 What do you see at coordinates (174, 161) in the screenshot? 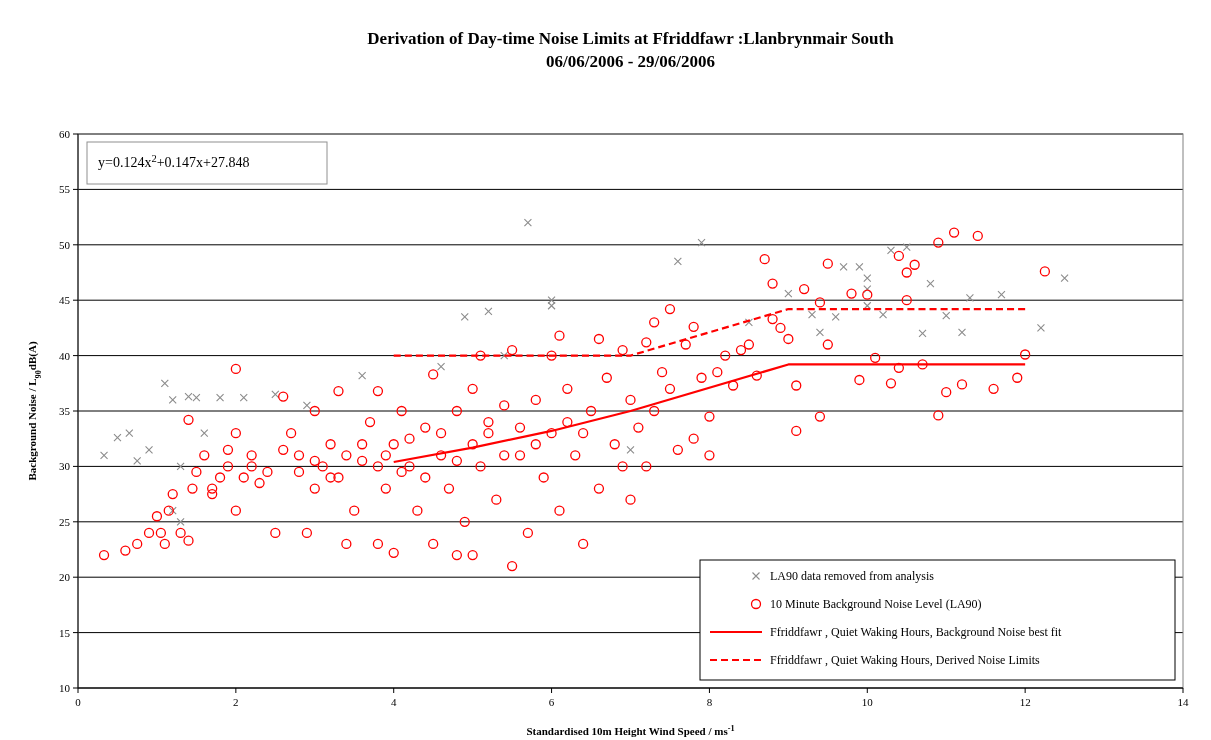
I see `annotation: y=0.124x$^{2}$+0.147x+27.848` at bounding box center [174, 161].